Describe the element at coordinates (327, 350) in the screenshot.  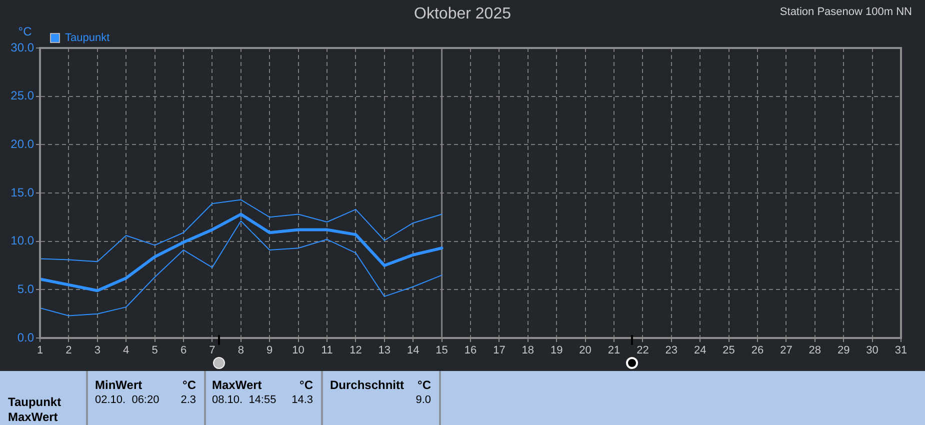
I see `x-tick-label: 11` at that location.